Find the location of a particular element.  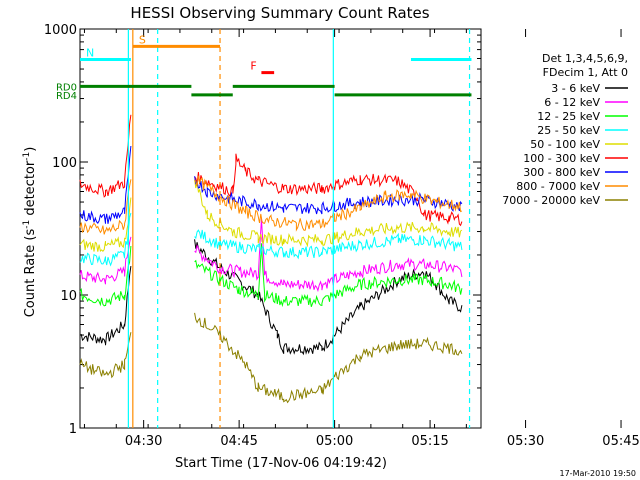

x-axis-label: Start Time (17-Nov-06 04:19:42) is located at coordinates (281, 463).